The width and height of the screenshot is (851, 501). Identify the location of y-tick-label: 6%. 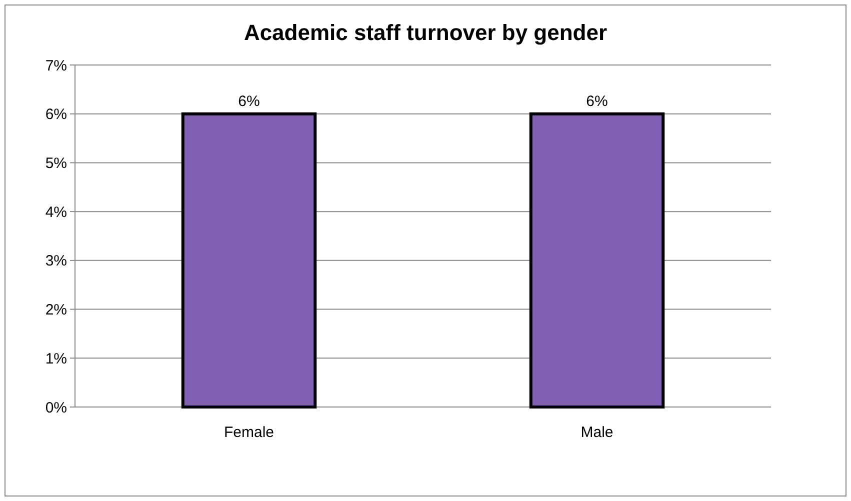
(56, 115).